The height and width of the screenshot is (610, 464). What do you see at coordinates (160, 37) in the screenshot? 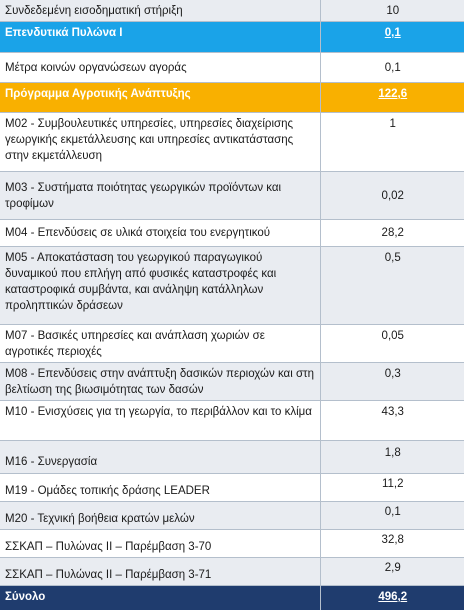
I see `section-label: Επενδυτικά Πυλώνα Ι` at bounding box center [160, 37].